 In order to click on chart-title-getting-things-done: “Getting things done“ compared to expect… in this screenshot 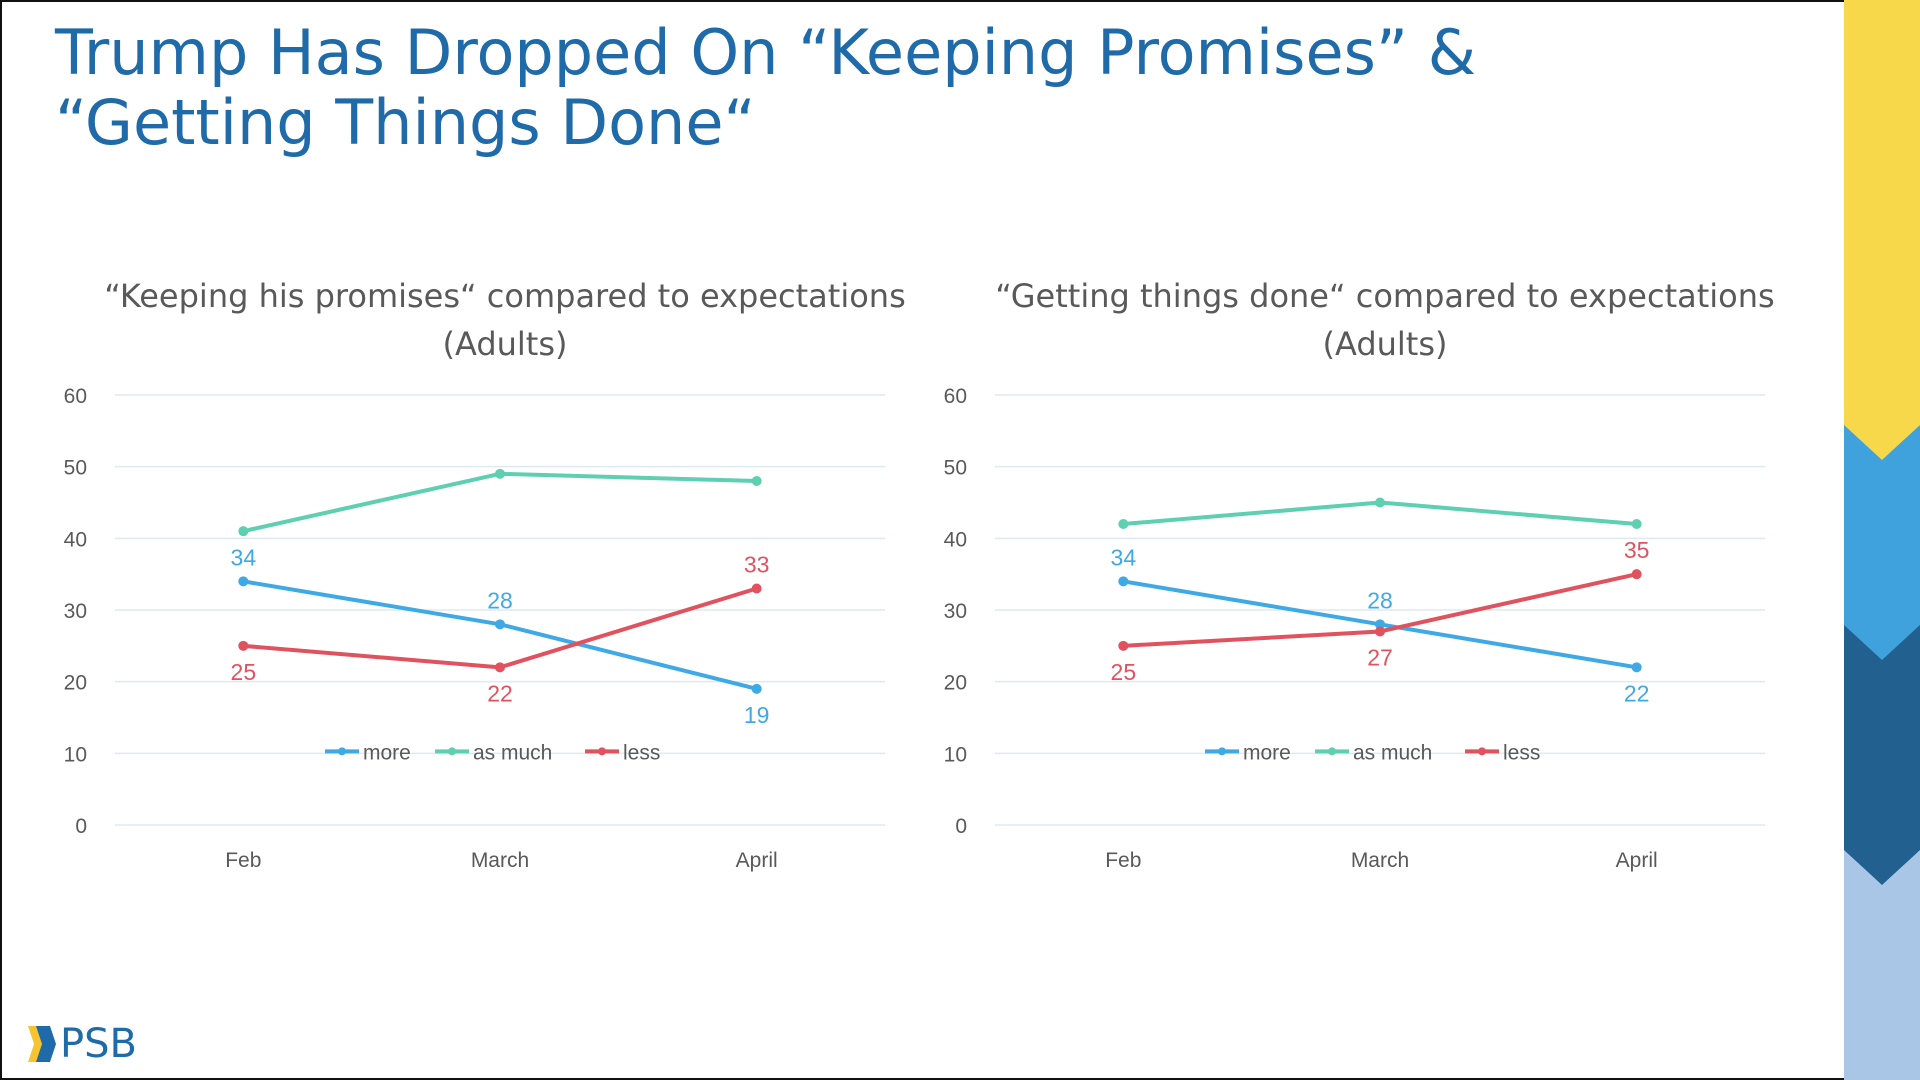, I will do `click(1385, 320)`.